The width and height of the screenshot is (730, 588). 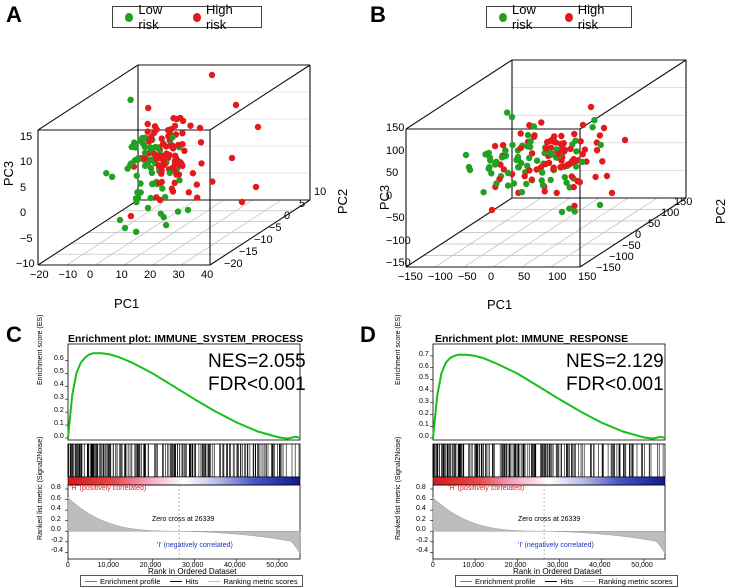 What do you see at coordinates (26, 238) in the screenshot?
I see `panel-a-z-tick: −5` at bounding box center [26, 238].